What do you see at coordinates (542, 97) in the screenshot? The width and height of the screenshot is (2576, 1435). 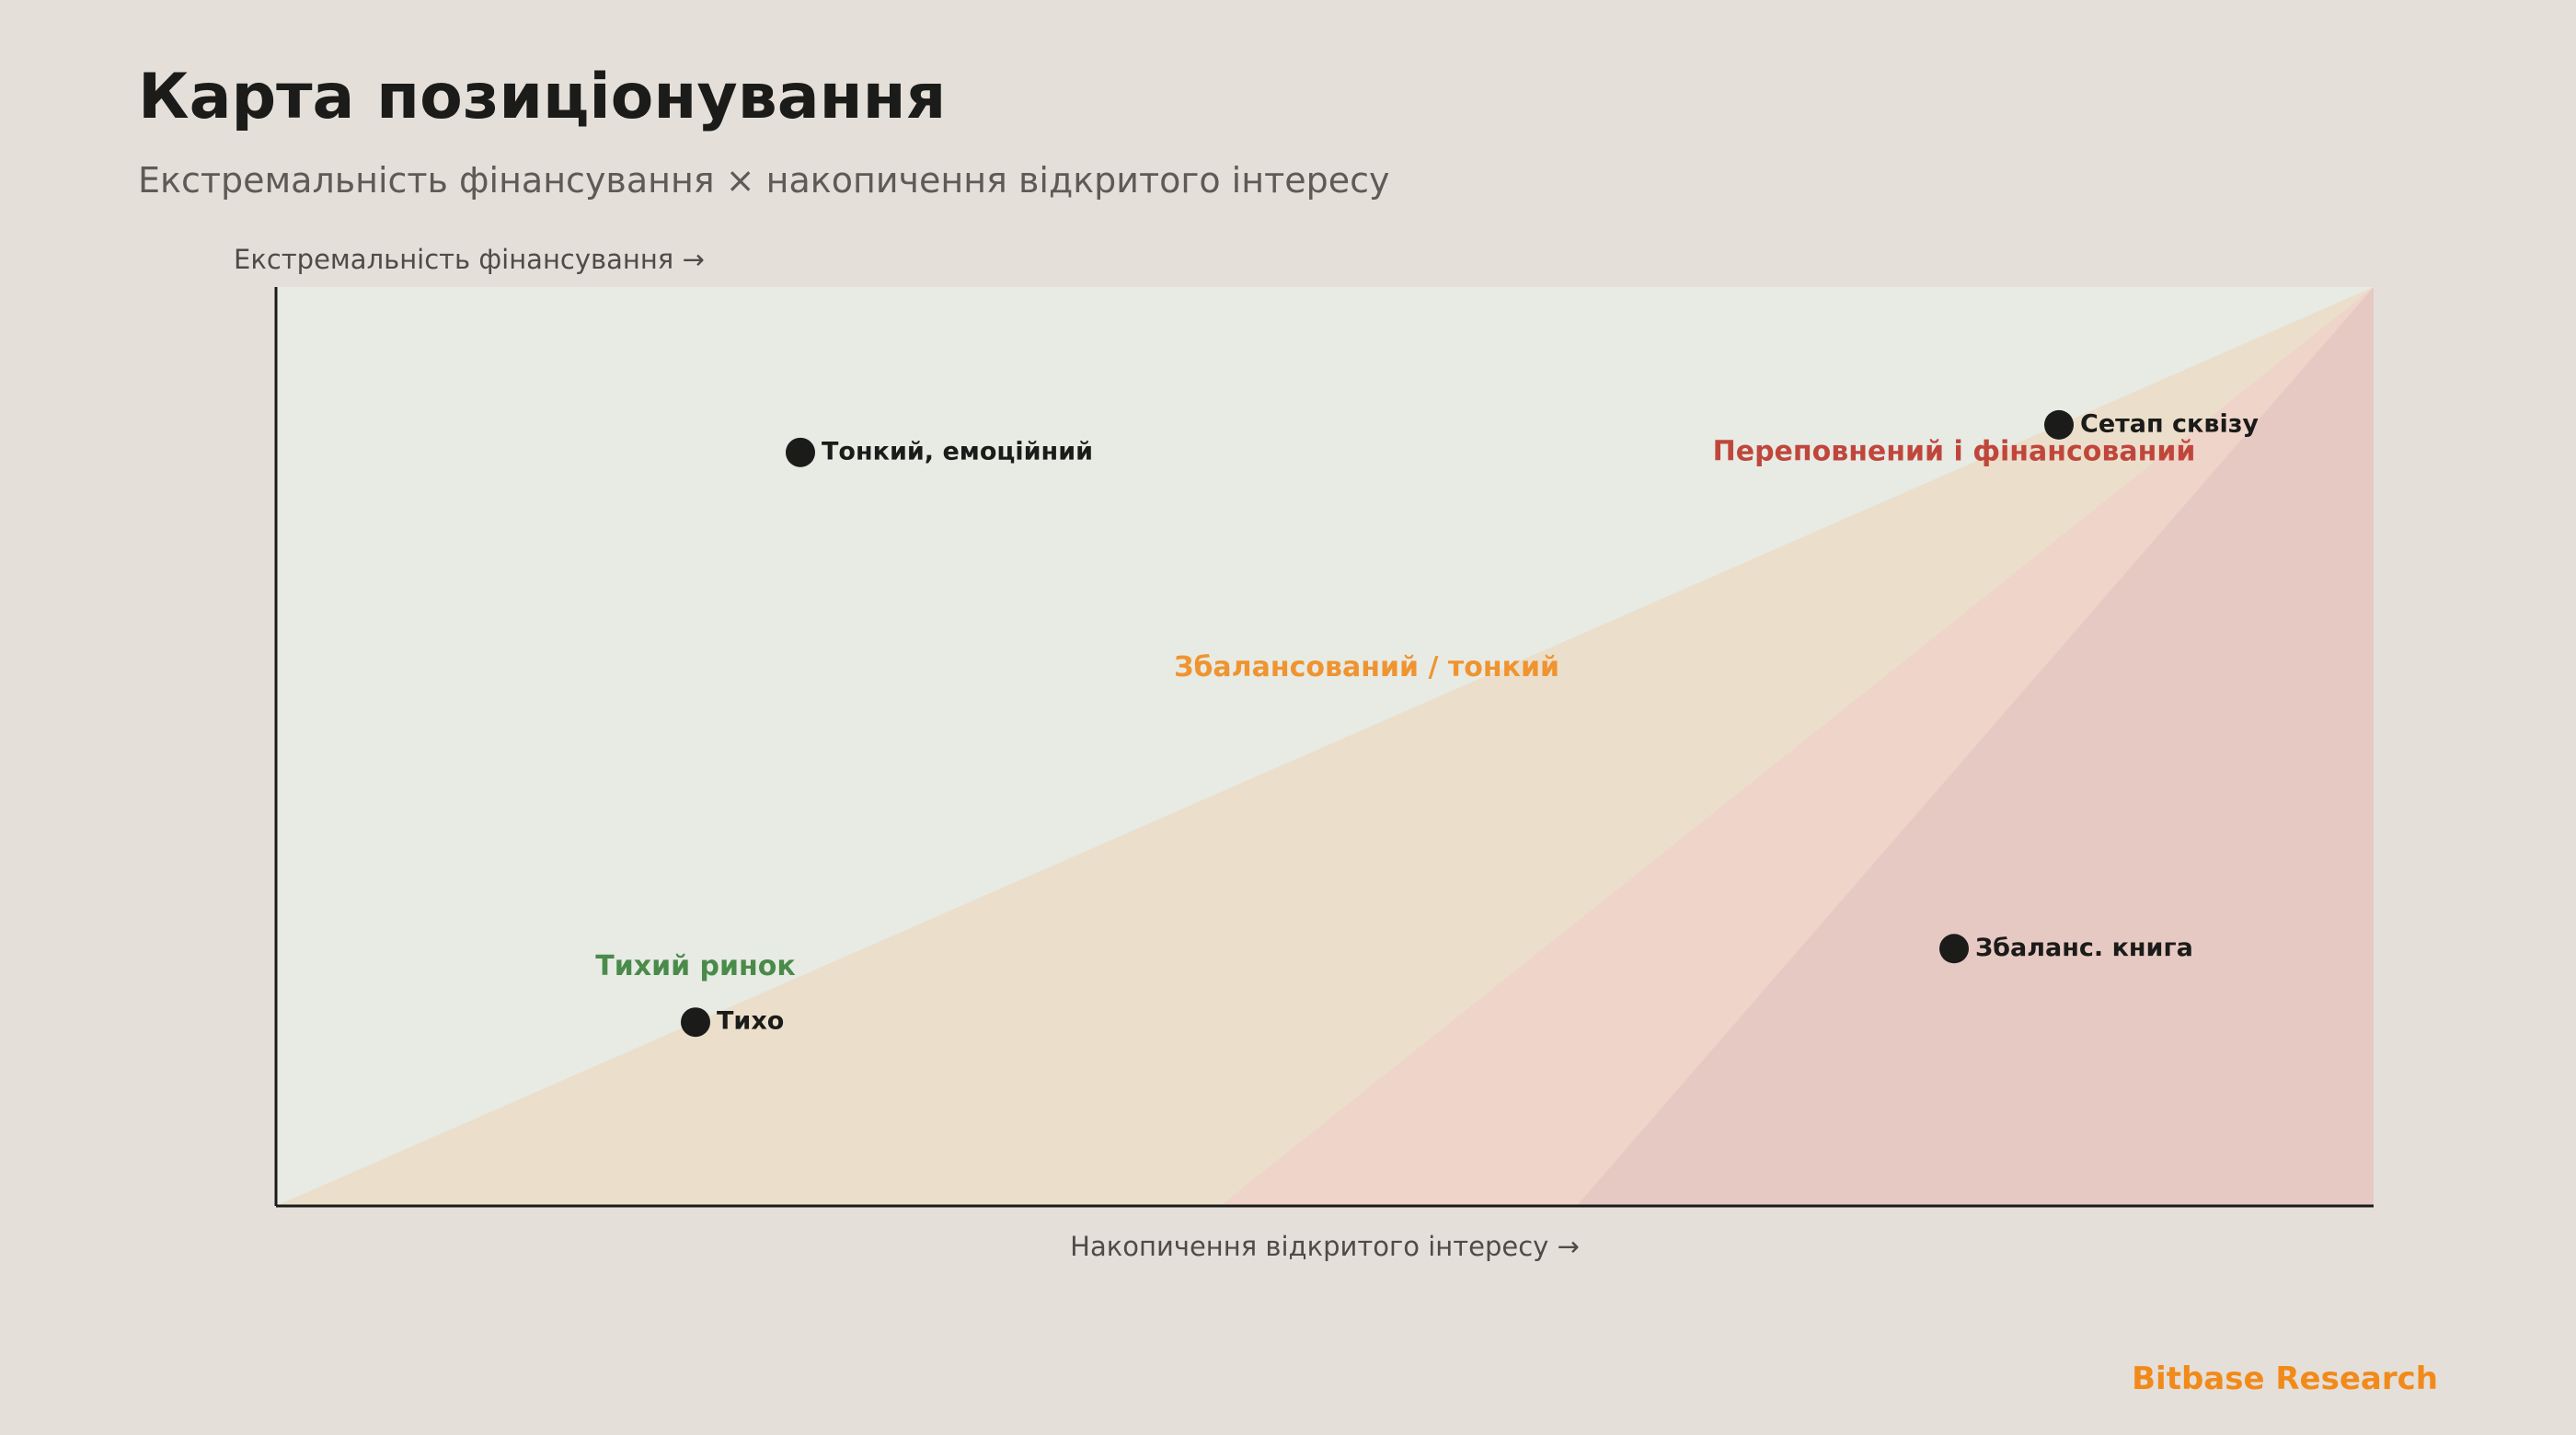 I see `page-title: Карта позиціонування` at bounding box center [542, 97].